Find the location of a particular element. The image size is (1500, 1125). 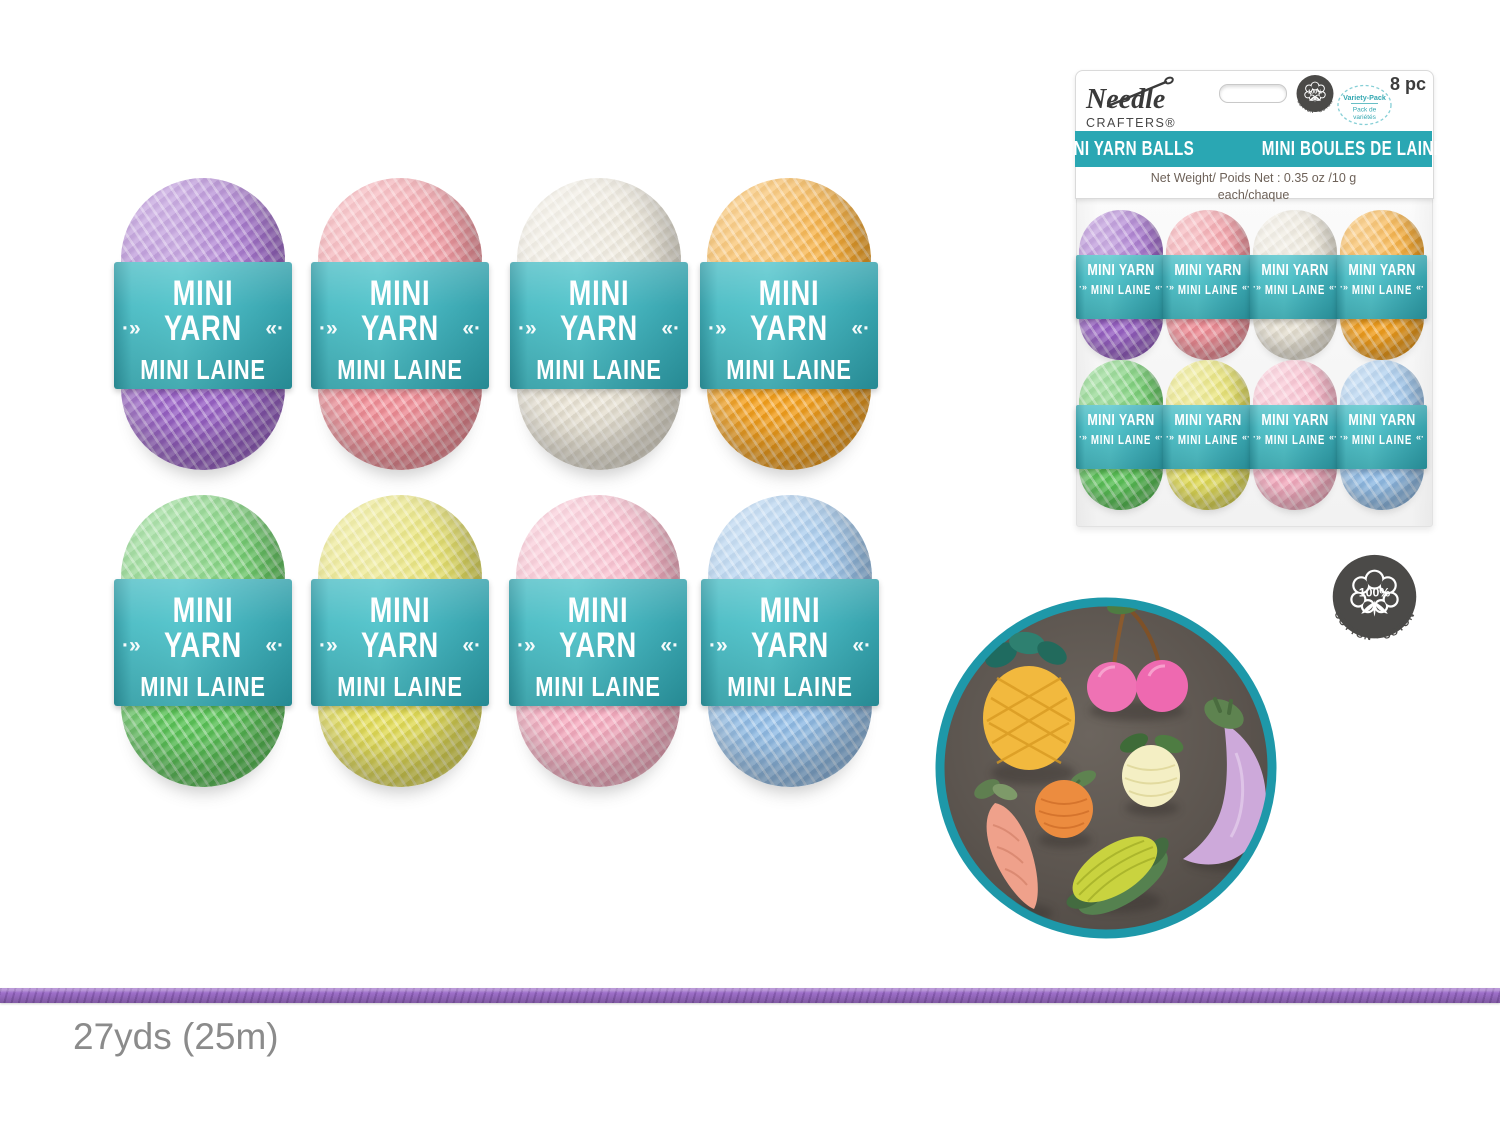

net-weight-line2: each/chaque is located at coordinates (1253, 194).